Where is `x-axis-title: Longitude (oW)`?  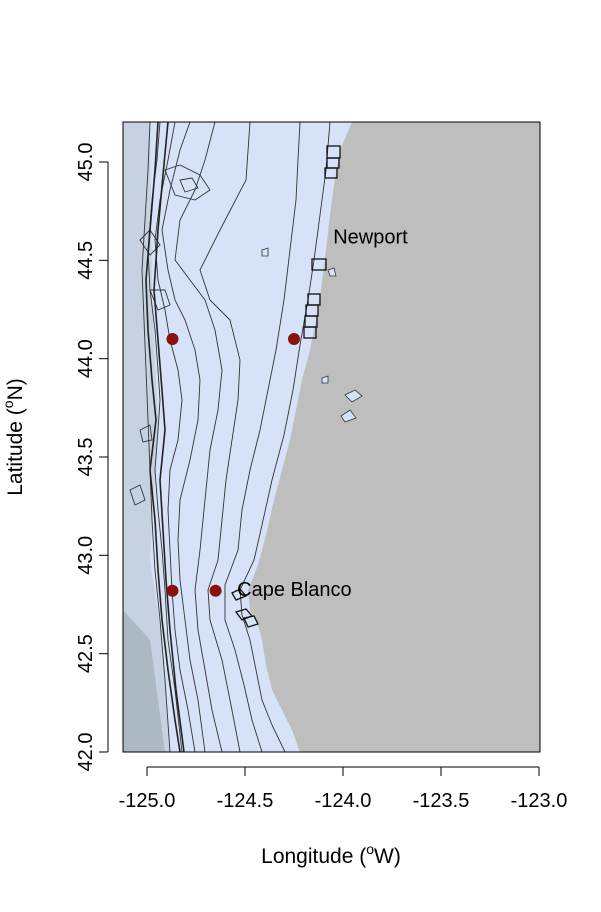
x-axis-title: Longitude (oW) is located at coordinates (331, 854).